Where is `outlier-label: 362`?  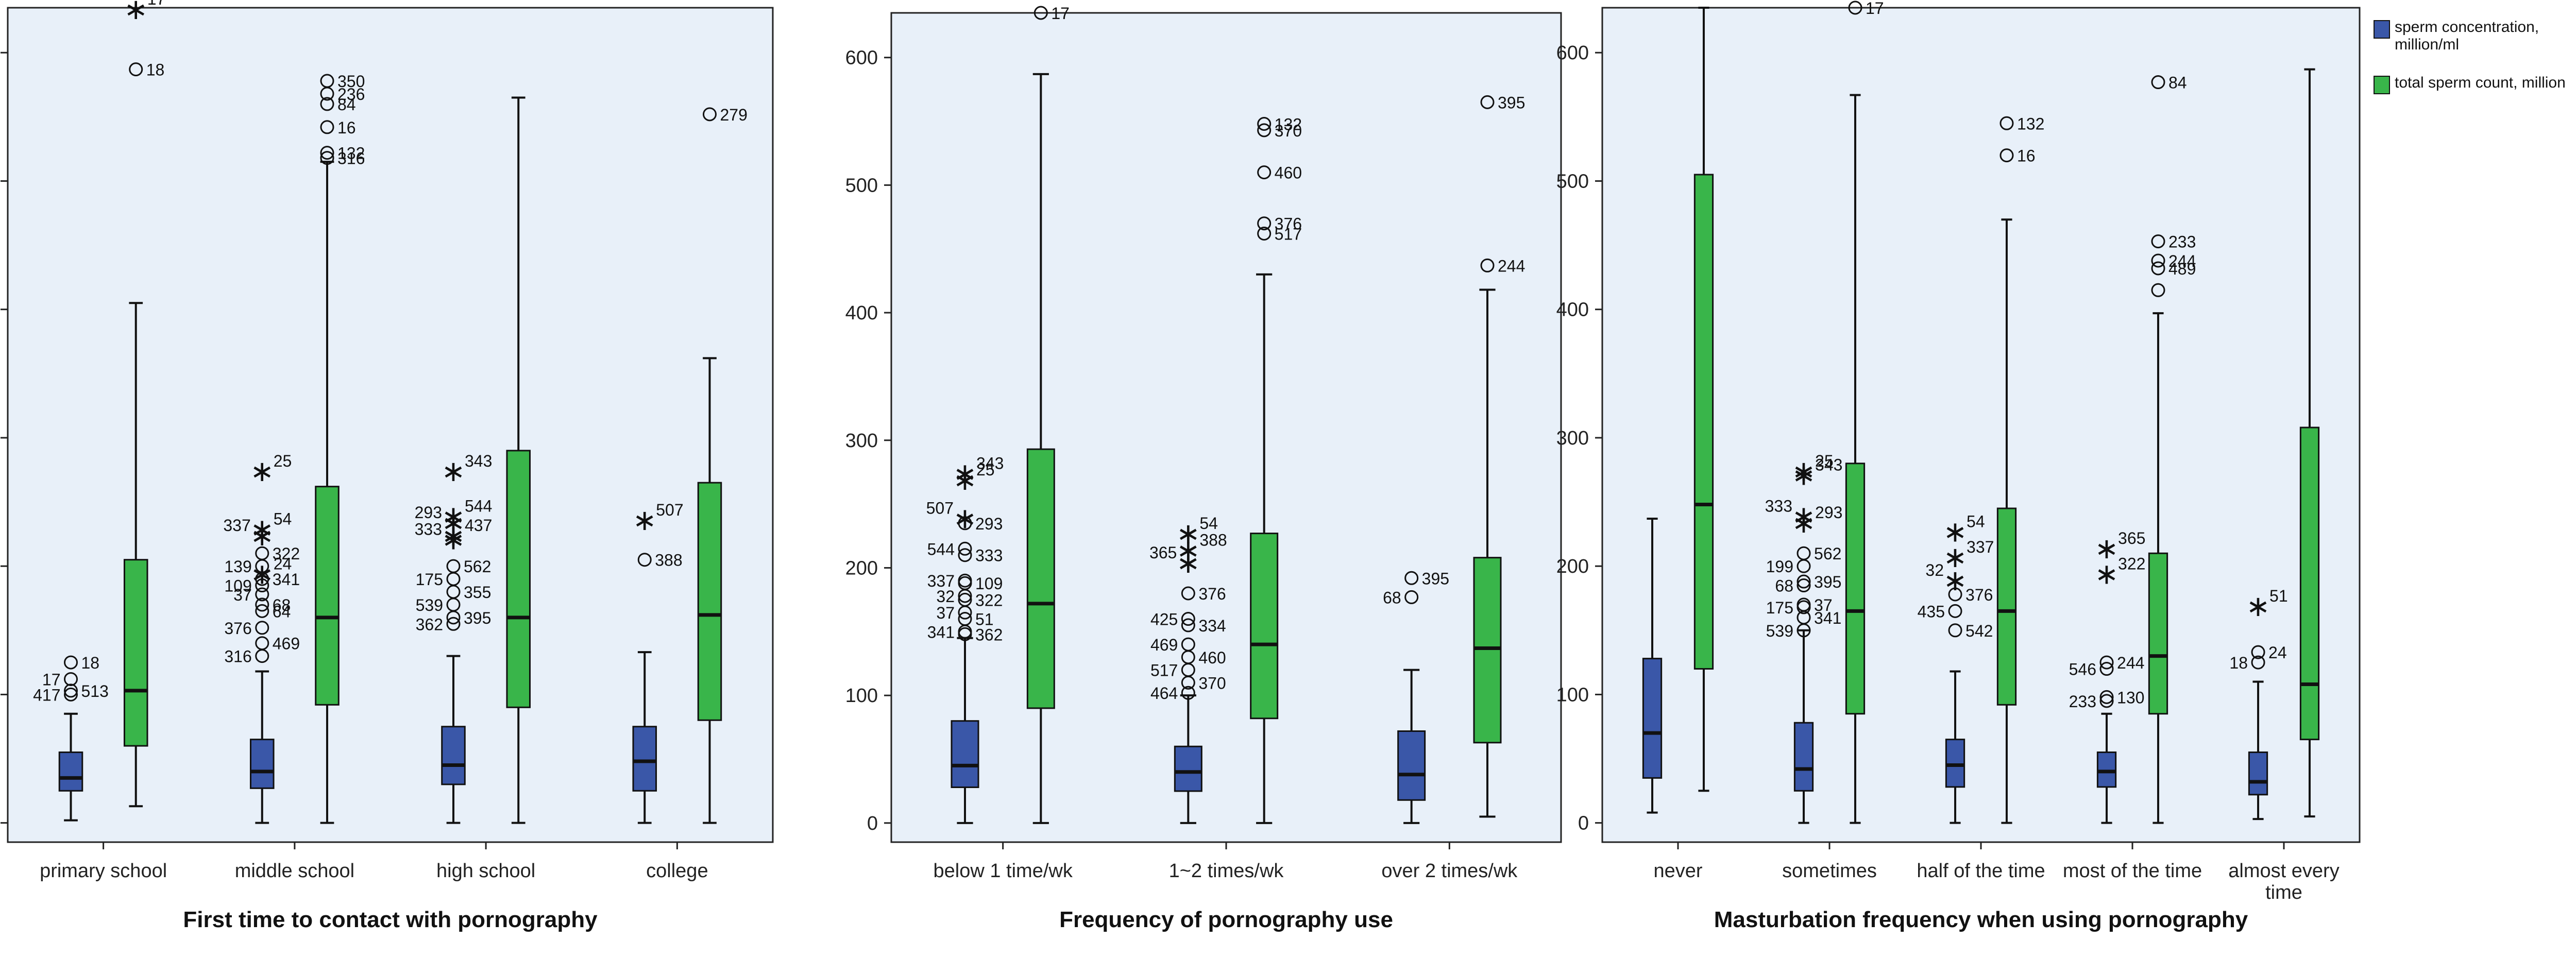
outlier-label: 362 is located at coordinates (989, 634).